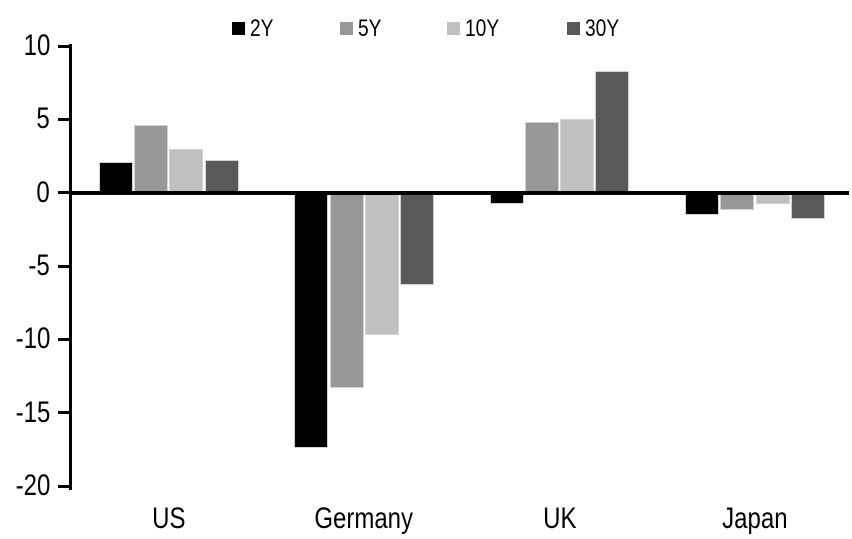 The width and height of the screenshot is (852, 539). I want to click on bar-2Y-Germany, so click(311, 320).